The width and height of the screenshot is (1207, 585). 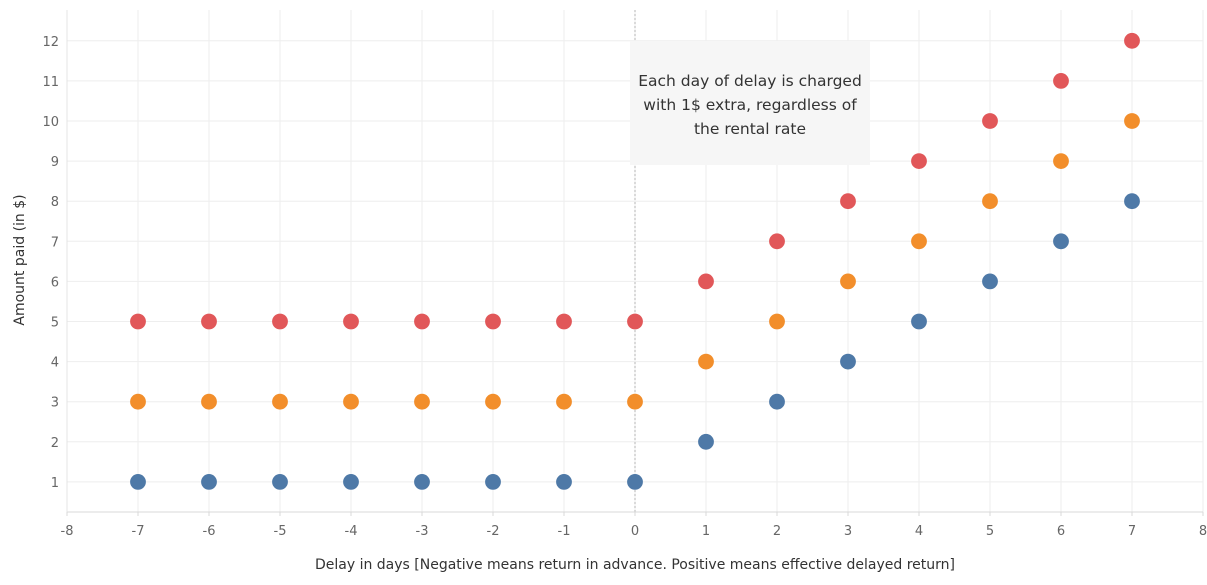 I want to click on x-tick-label: -5, so click(x=280, y=531).